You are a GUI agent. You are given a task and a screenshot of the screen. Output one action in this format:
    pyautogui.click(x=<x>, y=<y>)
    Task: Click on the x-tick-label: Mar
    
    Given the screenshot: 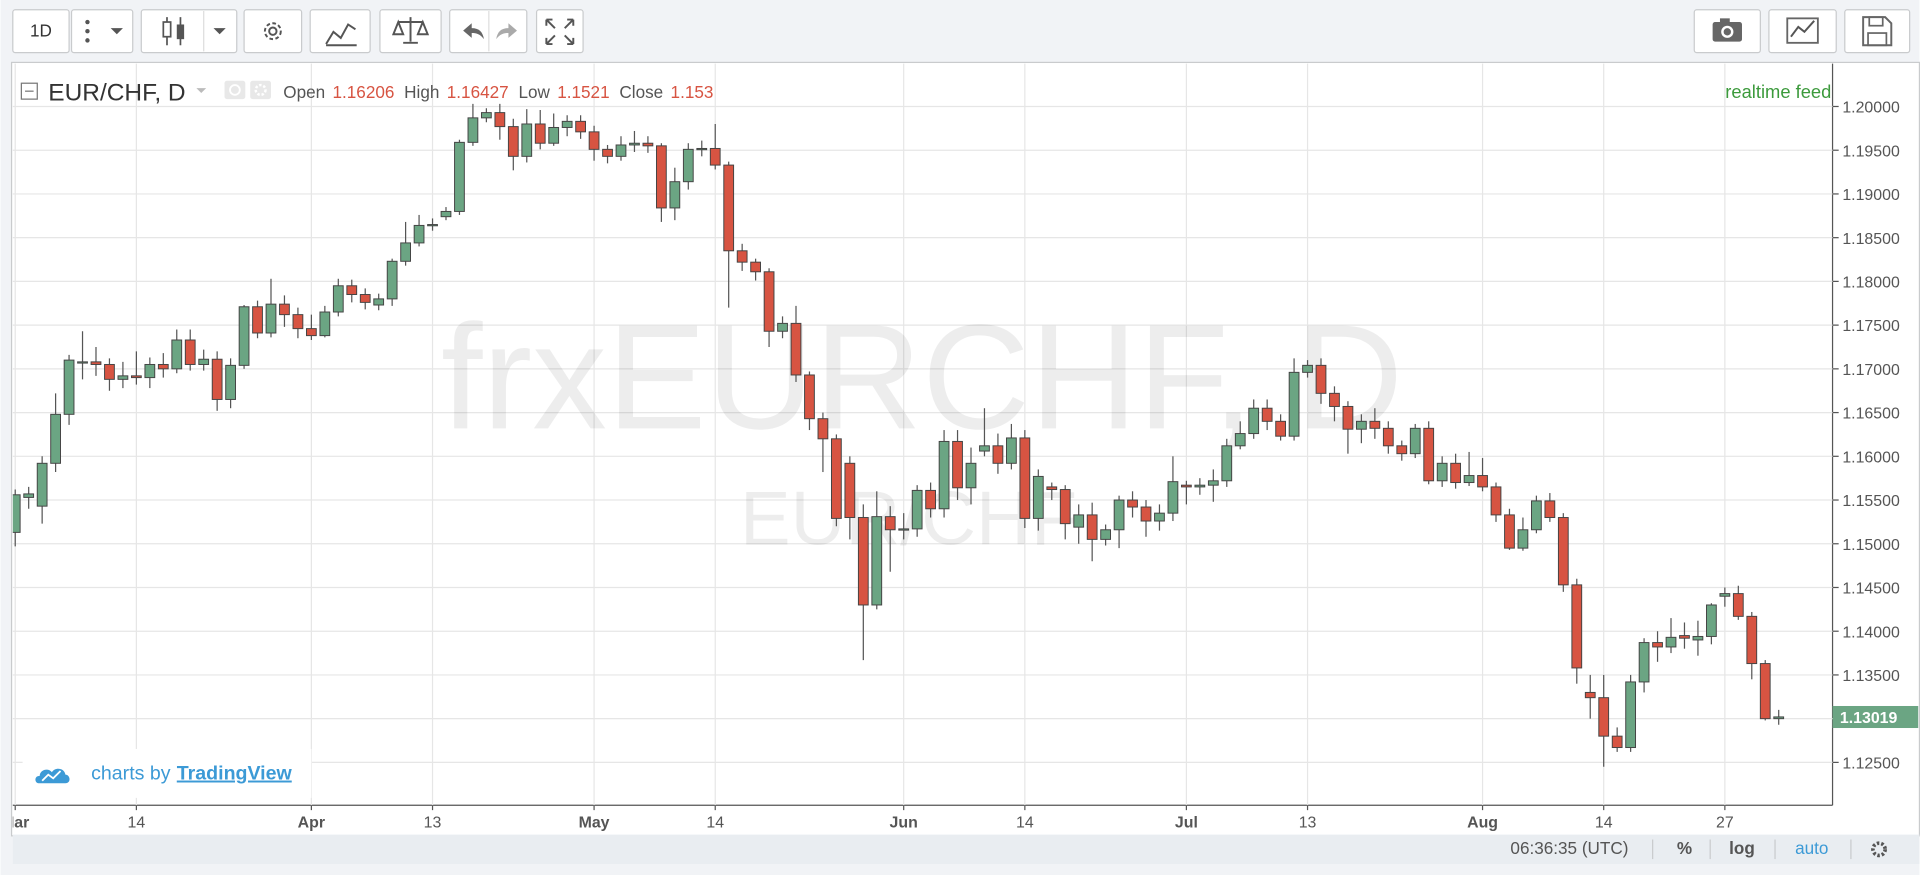 What is the action you would take?
    pyautogui.click(x=15, y=822)
    